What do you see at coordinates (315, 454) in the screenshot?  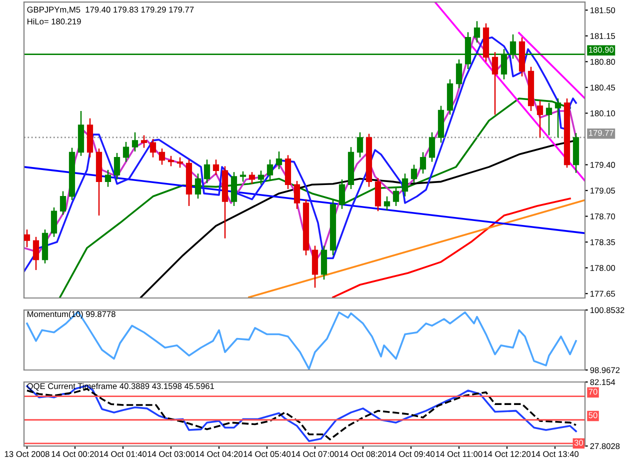 I see `x-tick-label: 14 Oct 07:00` at bounding box center [315, 454].